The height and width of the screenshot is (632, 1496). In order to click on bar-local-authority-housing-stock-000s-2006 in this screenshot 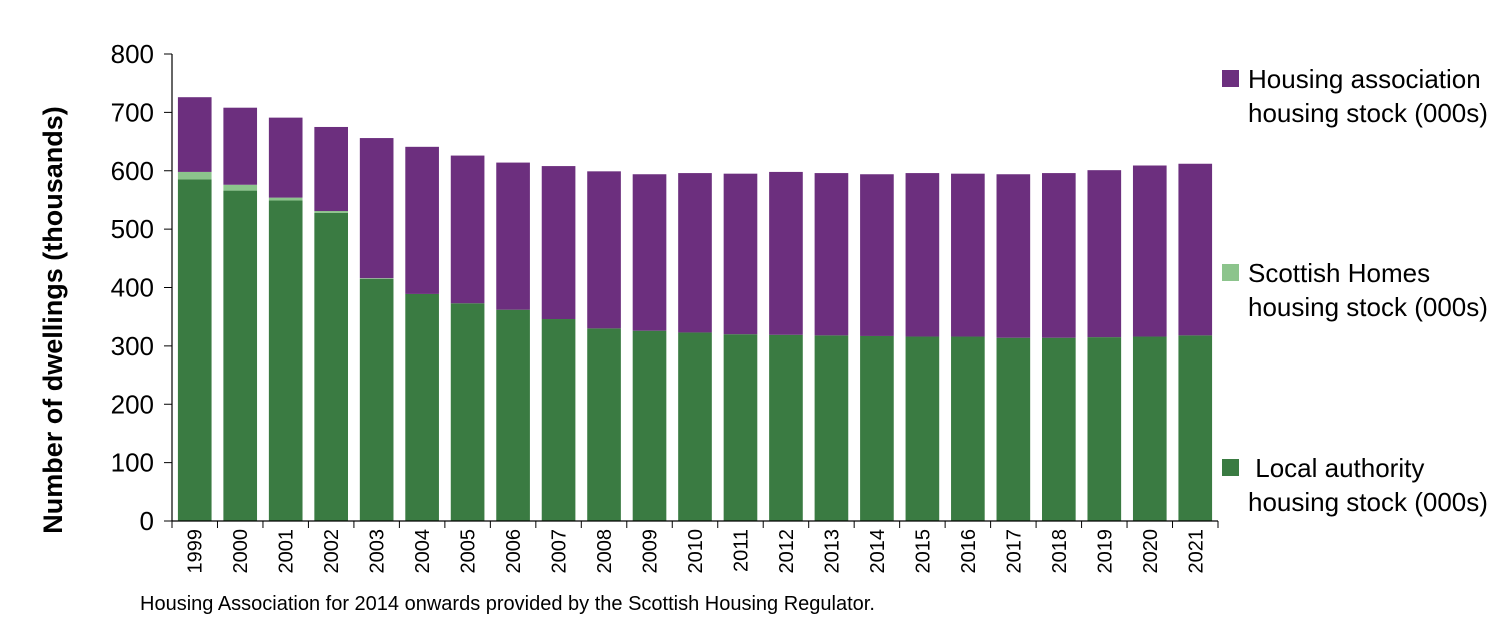, I will do `click(513, 415)`.